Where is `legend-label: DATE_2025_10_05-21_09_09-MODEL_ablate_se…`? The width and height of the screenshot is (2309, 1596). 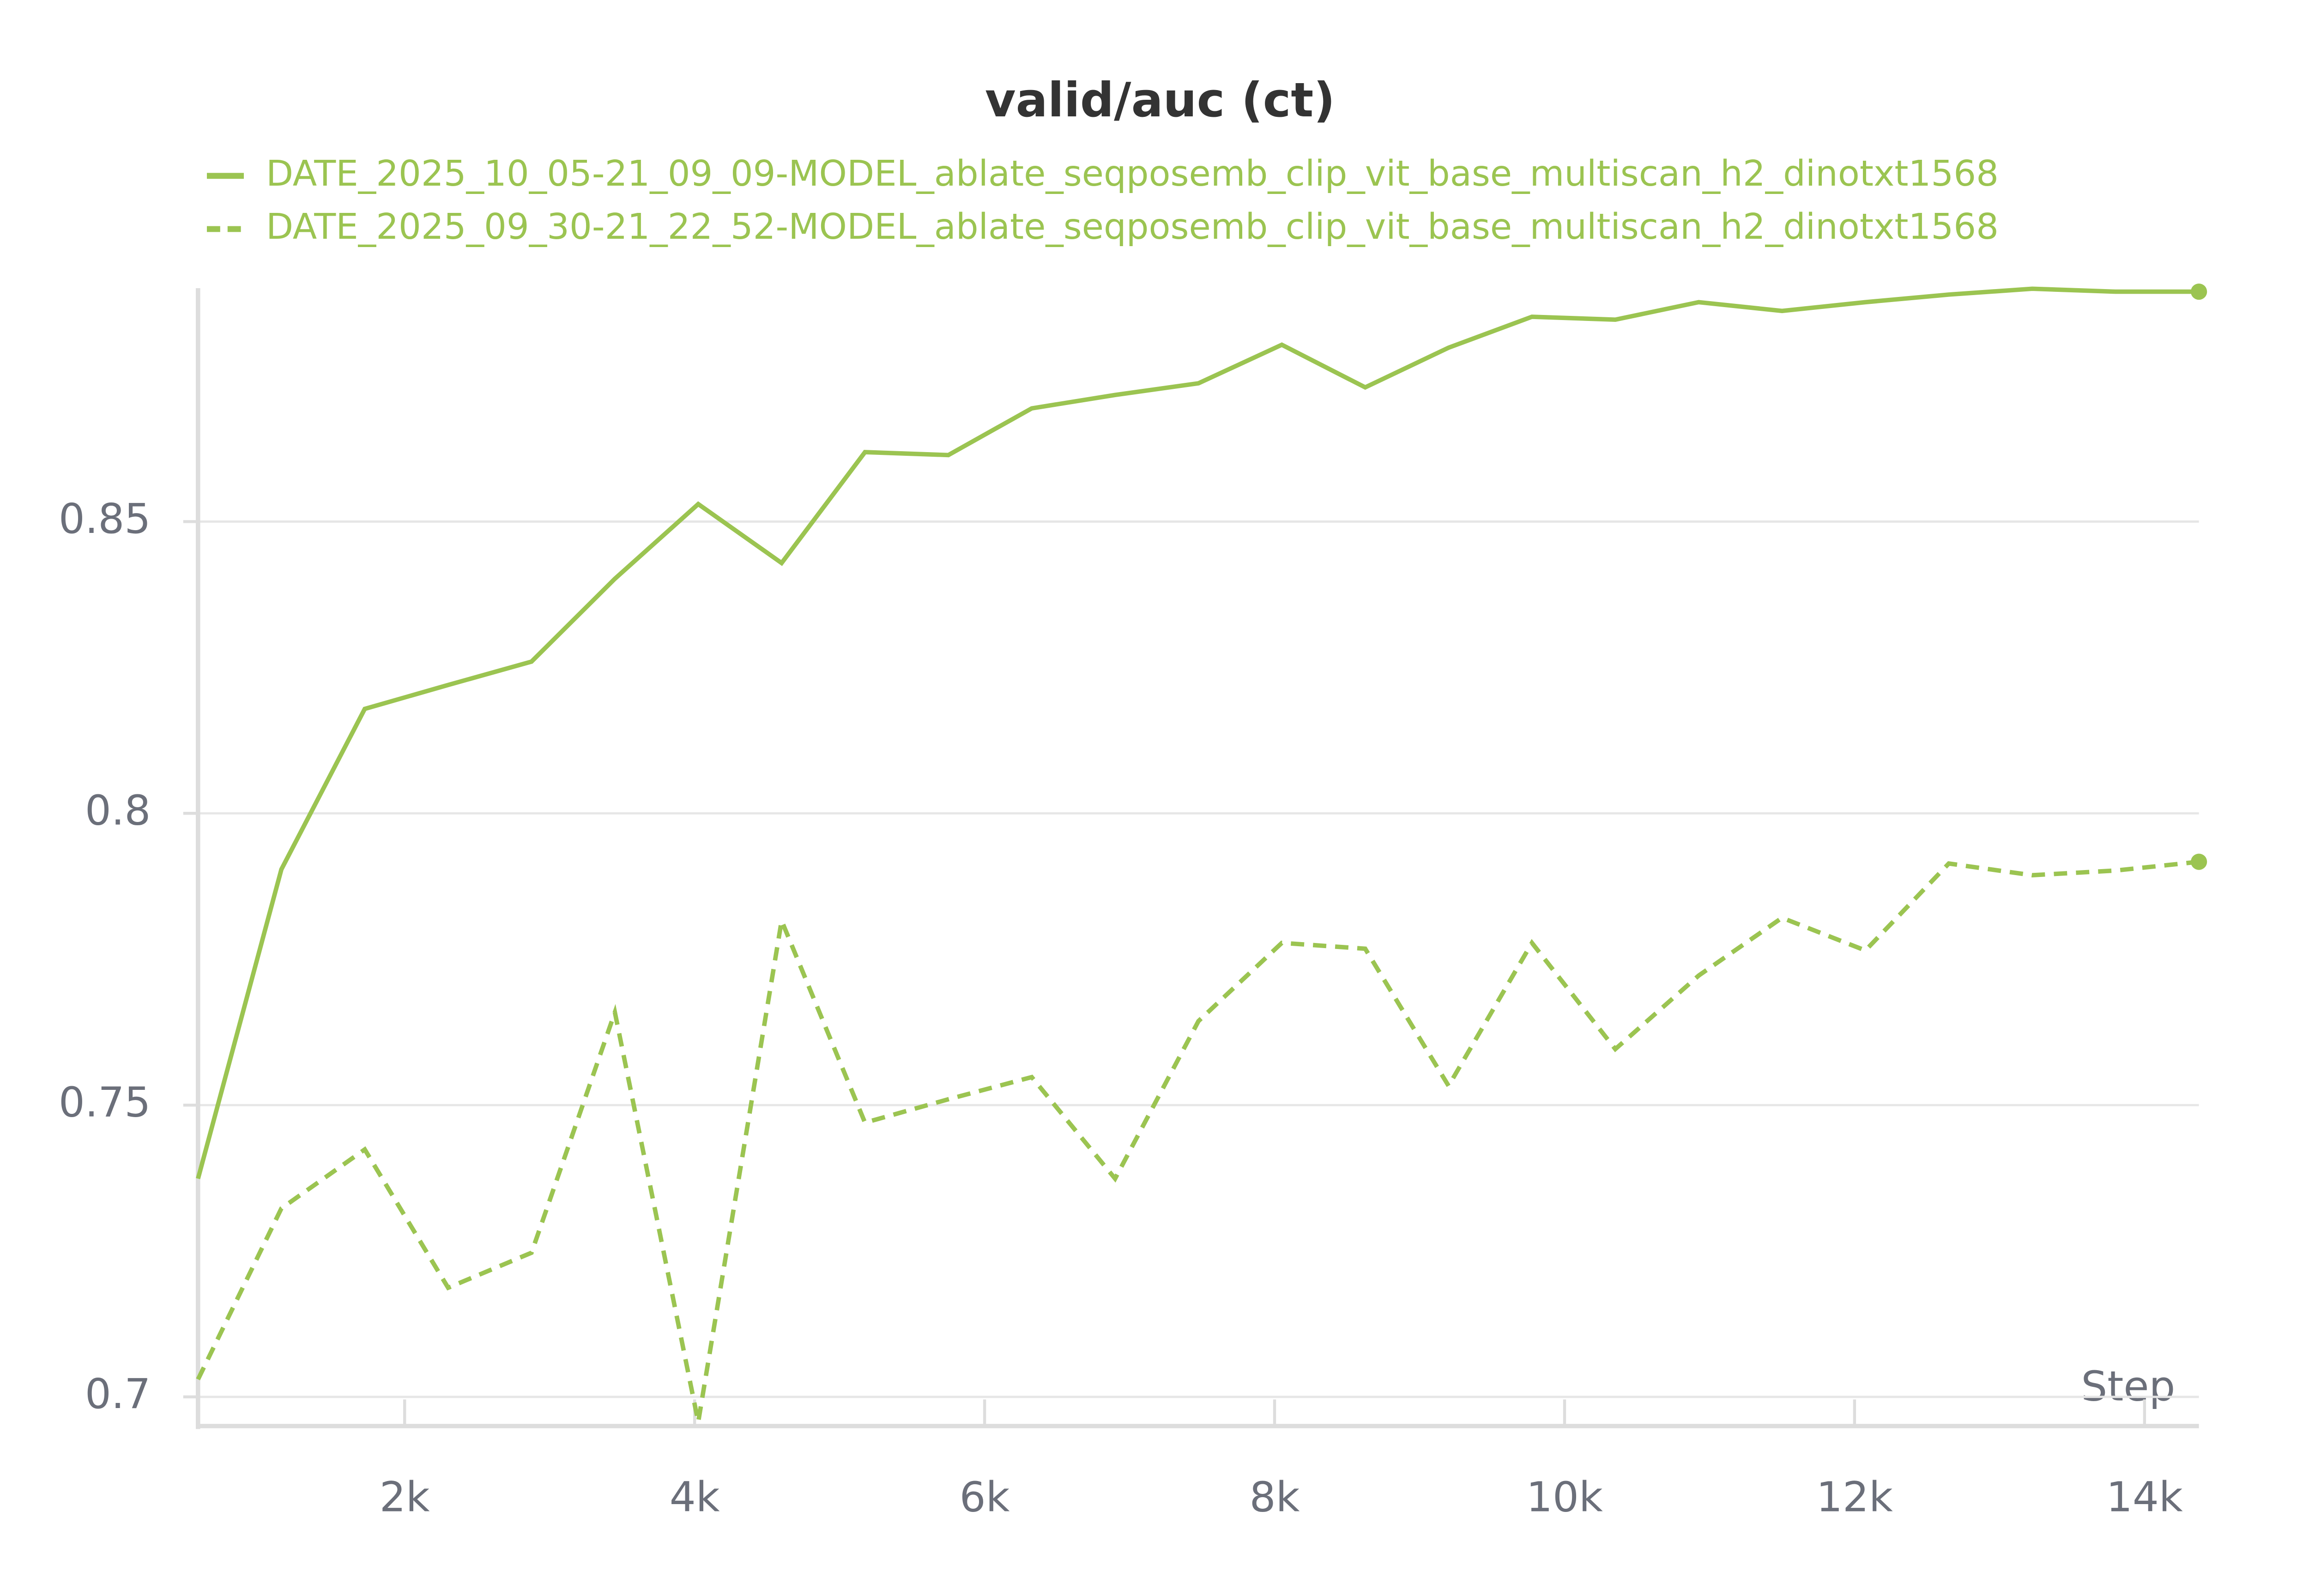 legend-label: DATE_2025_10_05-21_09_09-MODEL_ablate_se… is located at coordinates (1132, 173).